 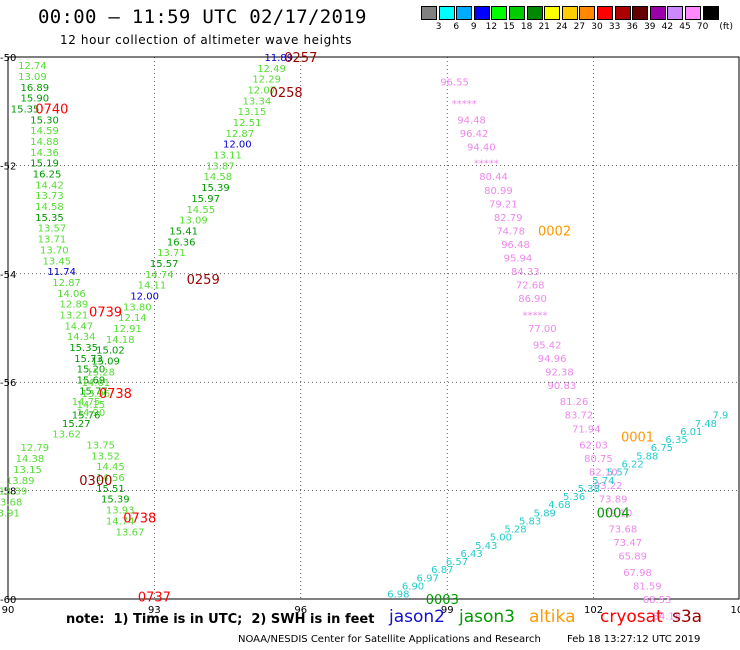 I want to click on pass-time-label: 0740, so click(x=51, y=109).